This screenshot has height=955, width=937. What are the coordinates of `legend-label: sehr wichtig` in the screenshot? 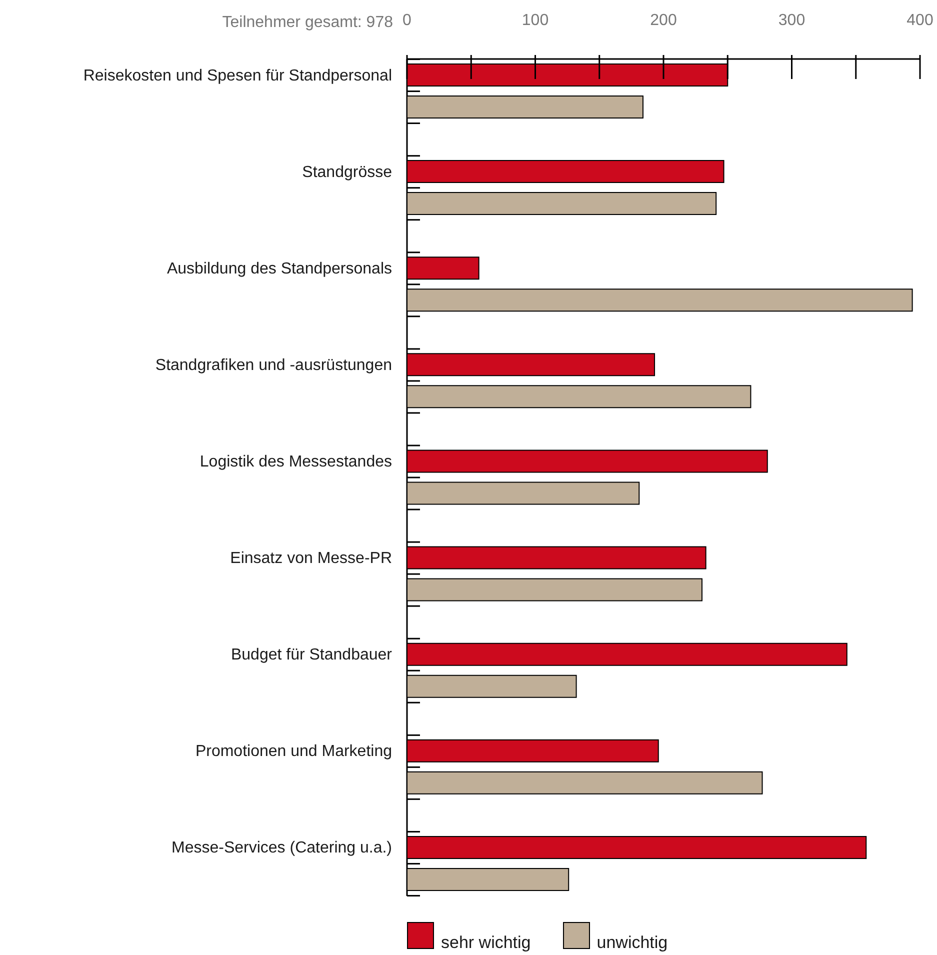 It's located at (486, 942).